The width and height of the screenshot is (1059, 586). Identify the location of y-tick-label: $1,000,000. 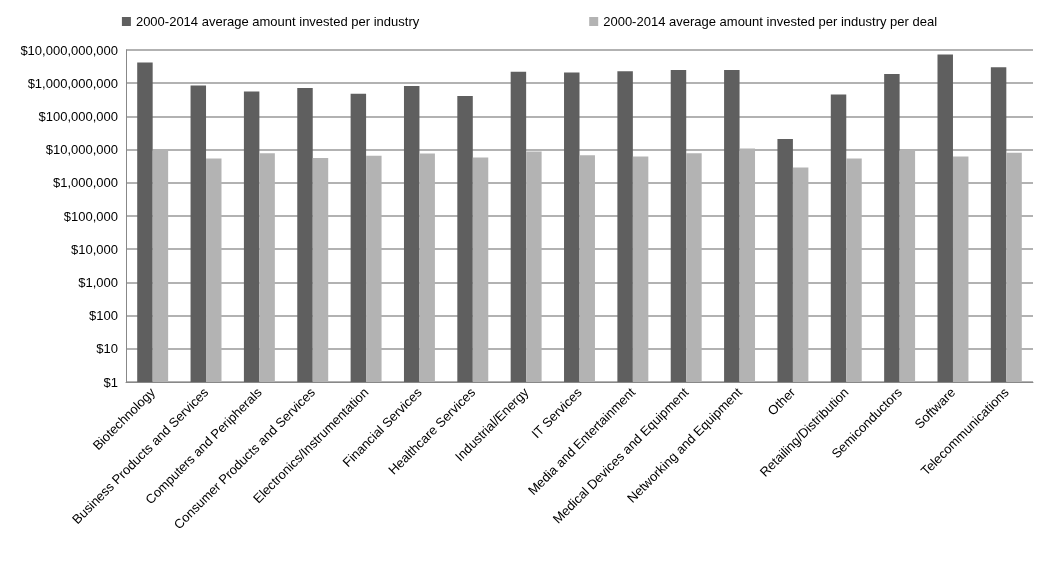
(85, 183).